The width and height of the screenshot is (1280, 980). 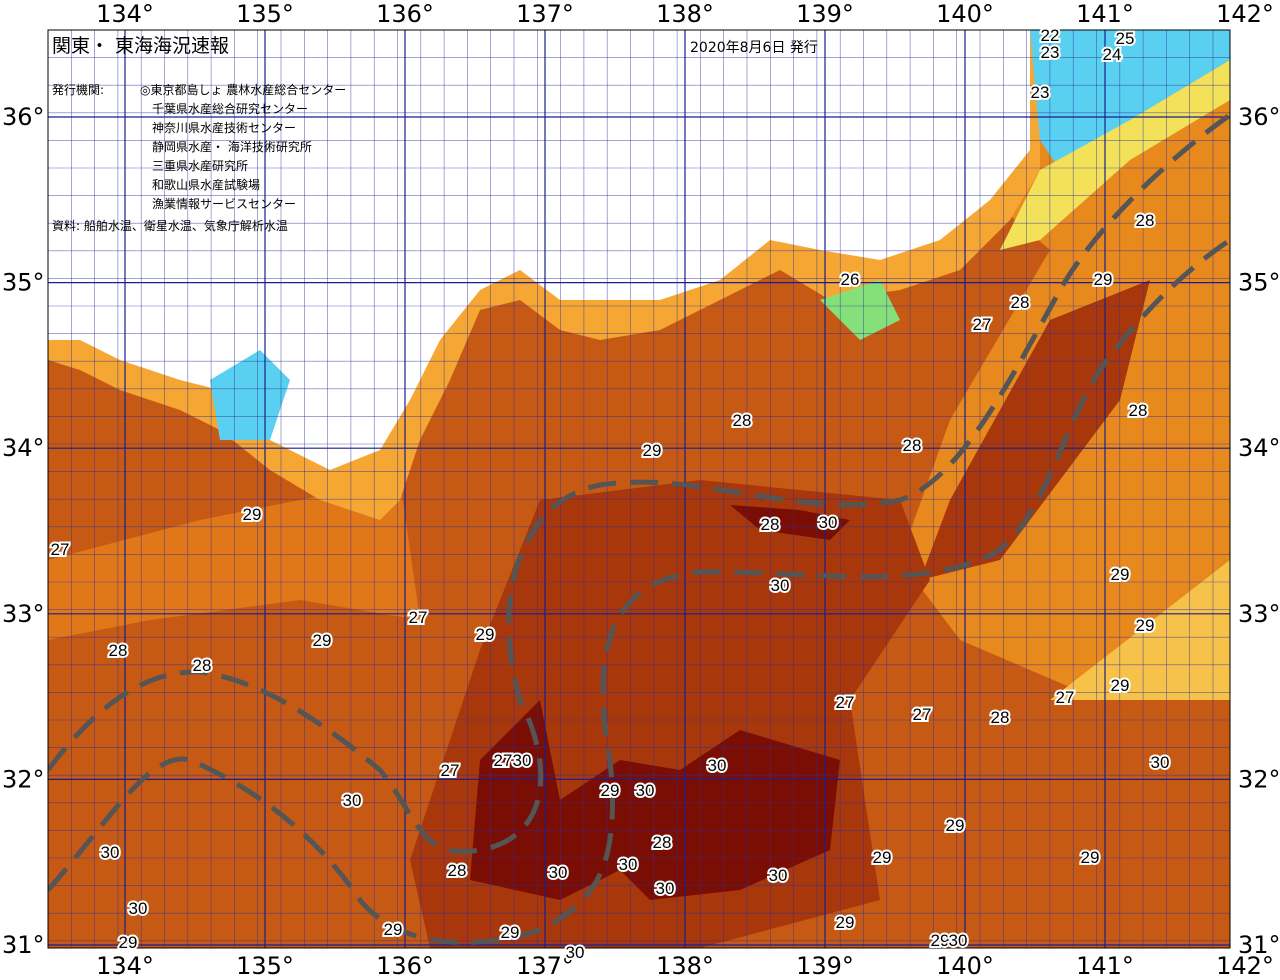 What do you see at coordinates (1050, 35) in the screenshot?
I see `isotherm-label: 22` at bounding box center [1050, 35].